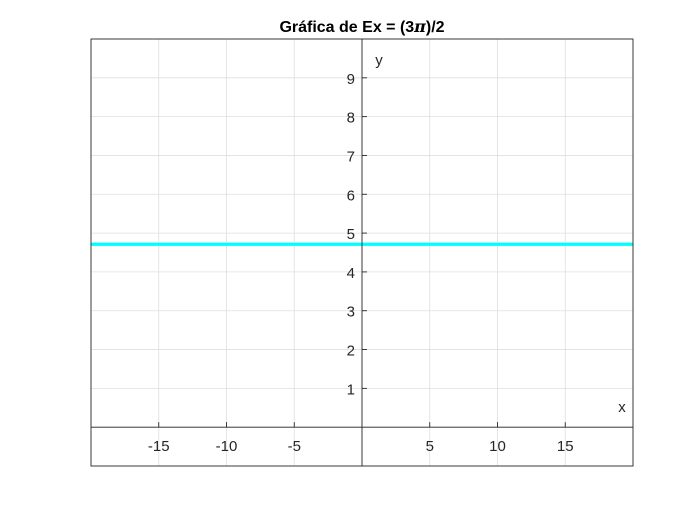 The width and height of the screenshot is (700, 525). I want to click on y-tick-label: 4, so click(351, 273).